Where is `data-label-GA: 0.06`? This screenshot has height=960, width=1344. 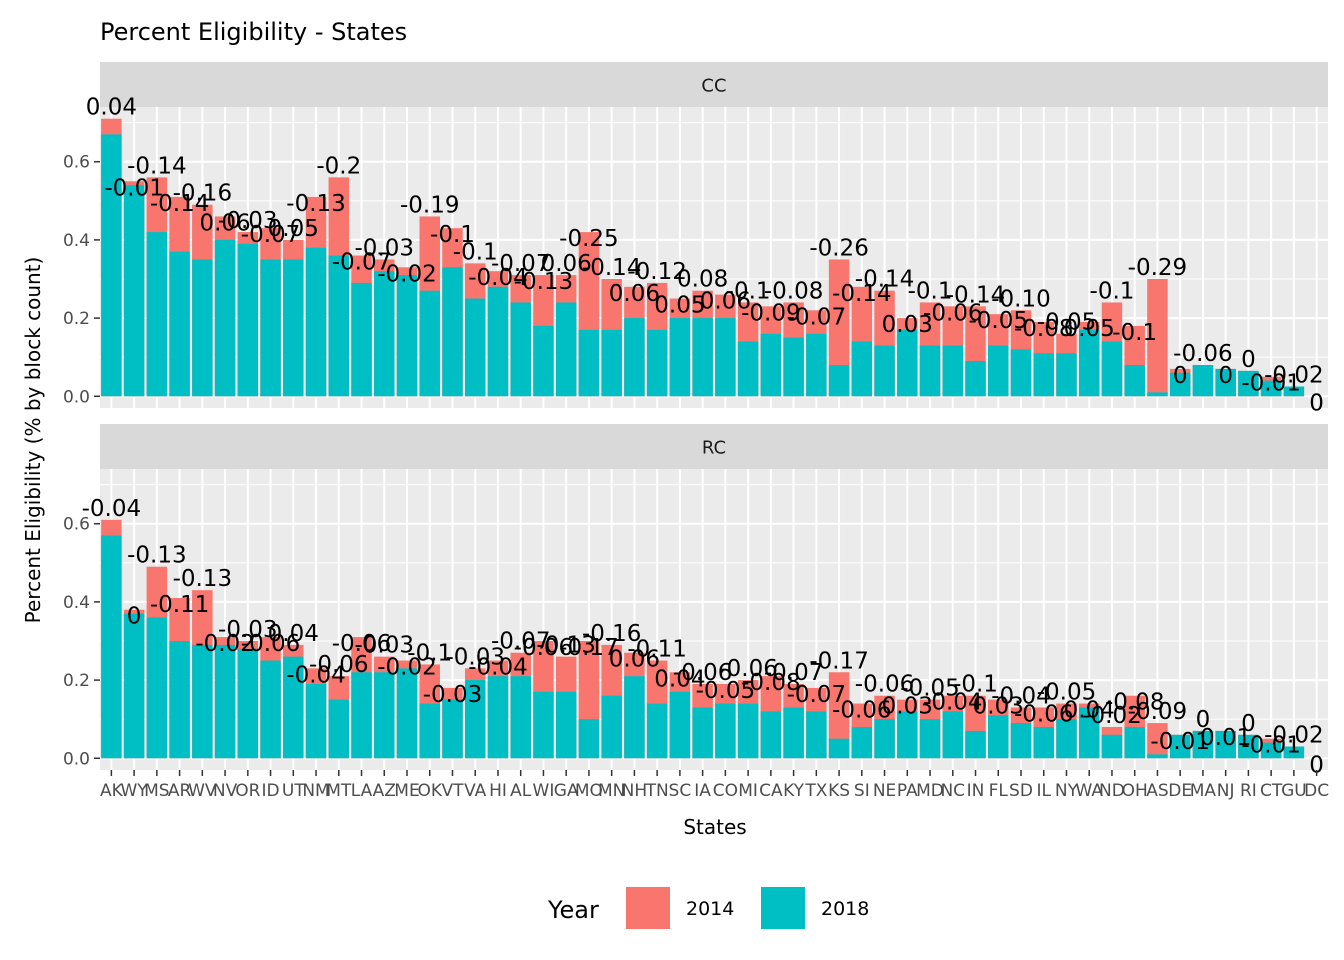 data-label-GA: 0.06 is located at coordinates (566, 264).